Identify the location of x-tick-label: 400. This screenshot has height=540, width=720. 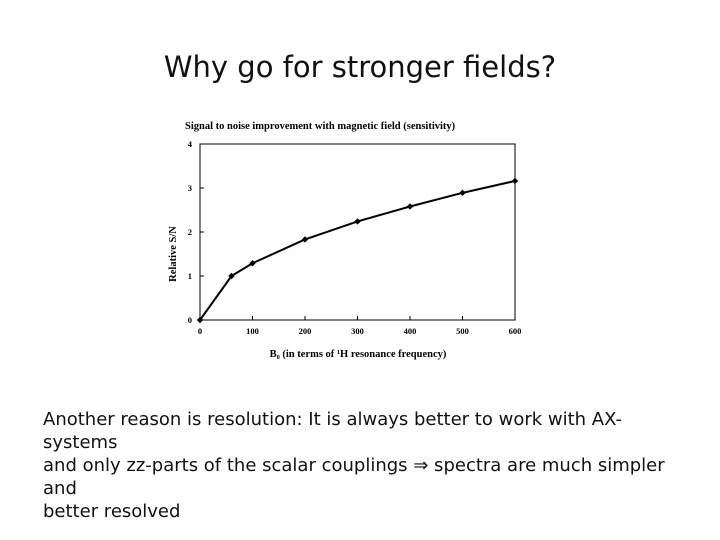
(410, 331).